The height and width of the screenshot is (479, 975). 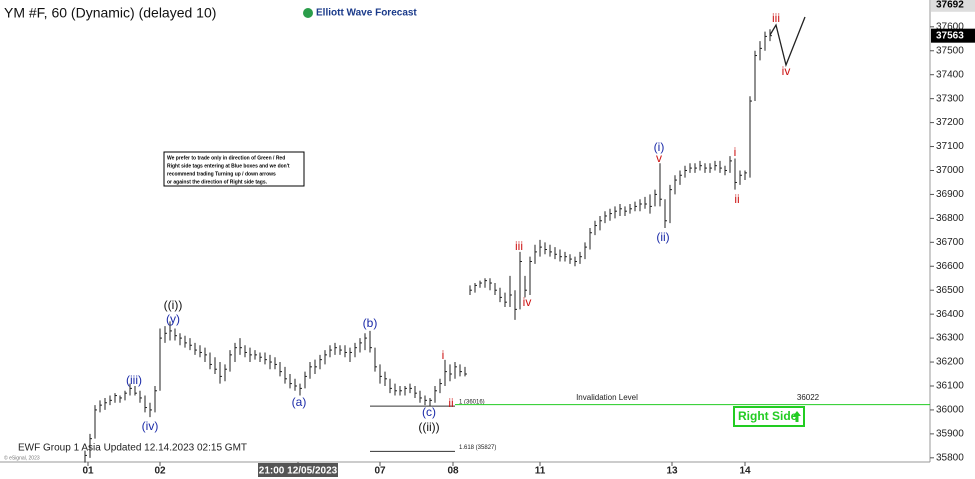 I want to click on crosshair-date-box, so click(x=298, y=470).